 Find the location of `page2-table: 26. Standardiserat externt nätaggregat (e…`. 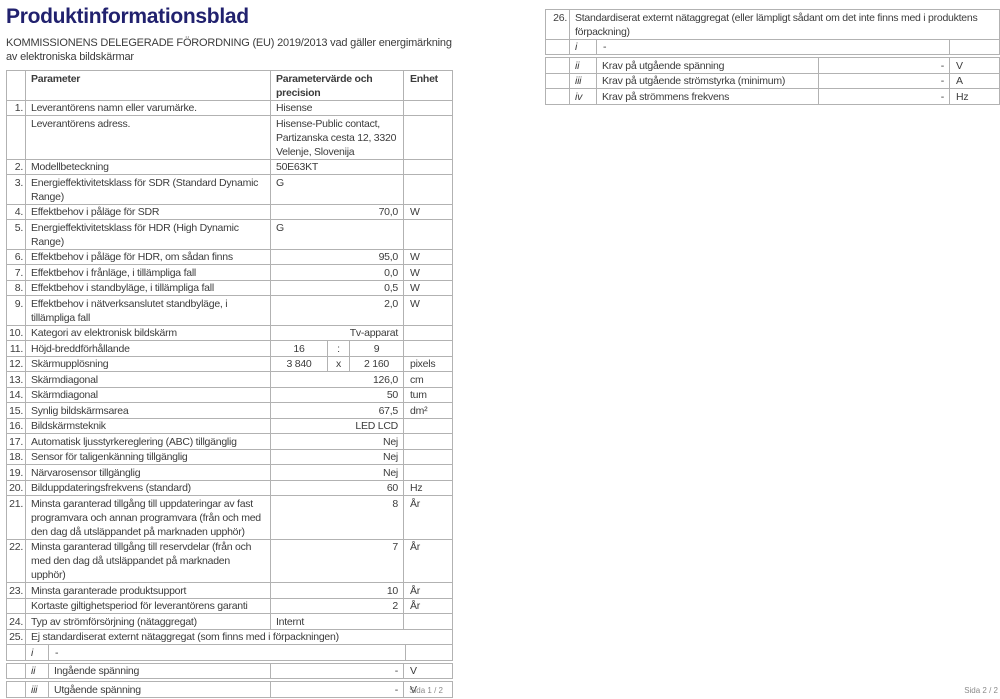

page2-table: 26. Standardiserat externt nätaggregat (e… is located at coordinates (772, 57).